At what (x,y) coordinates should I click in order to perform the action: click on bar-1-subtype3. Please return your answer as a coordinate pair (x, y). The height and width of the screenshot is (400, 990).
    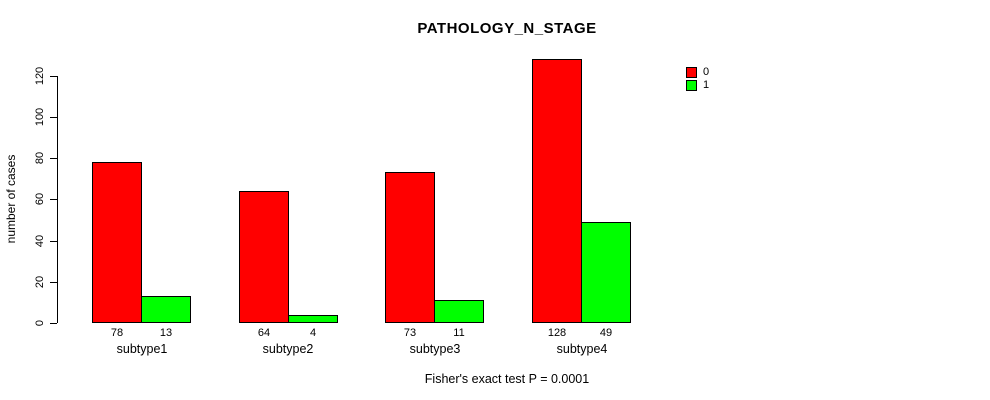
    Looking at the image, I should click on (459, 311).